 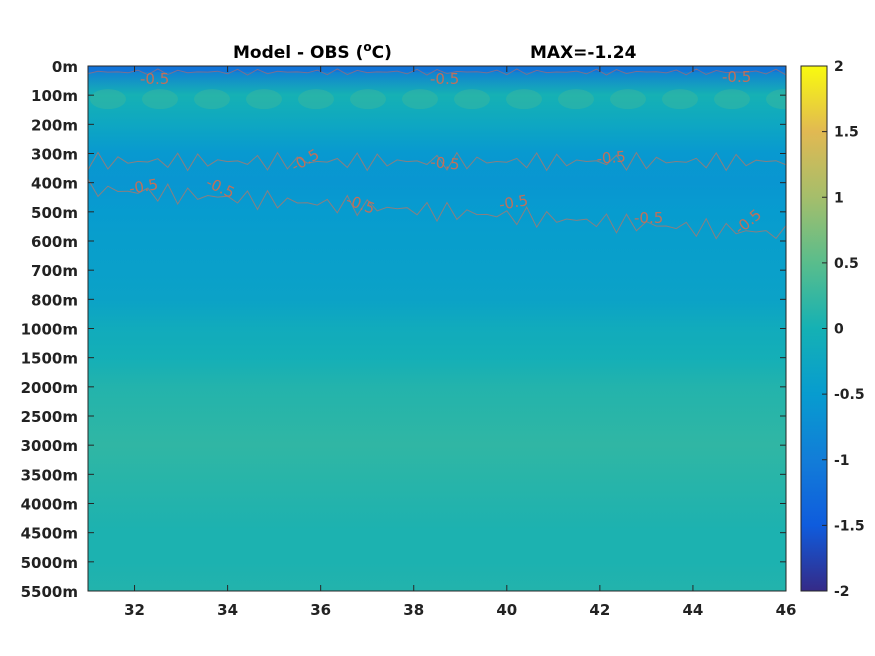 I want to click on y-tick-label: 500m, so click(x=54, y=213).